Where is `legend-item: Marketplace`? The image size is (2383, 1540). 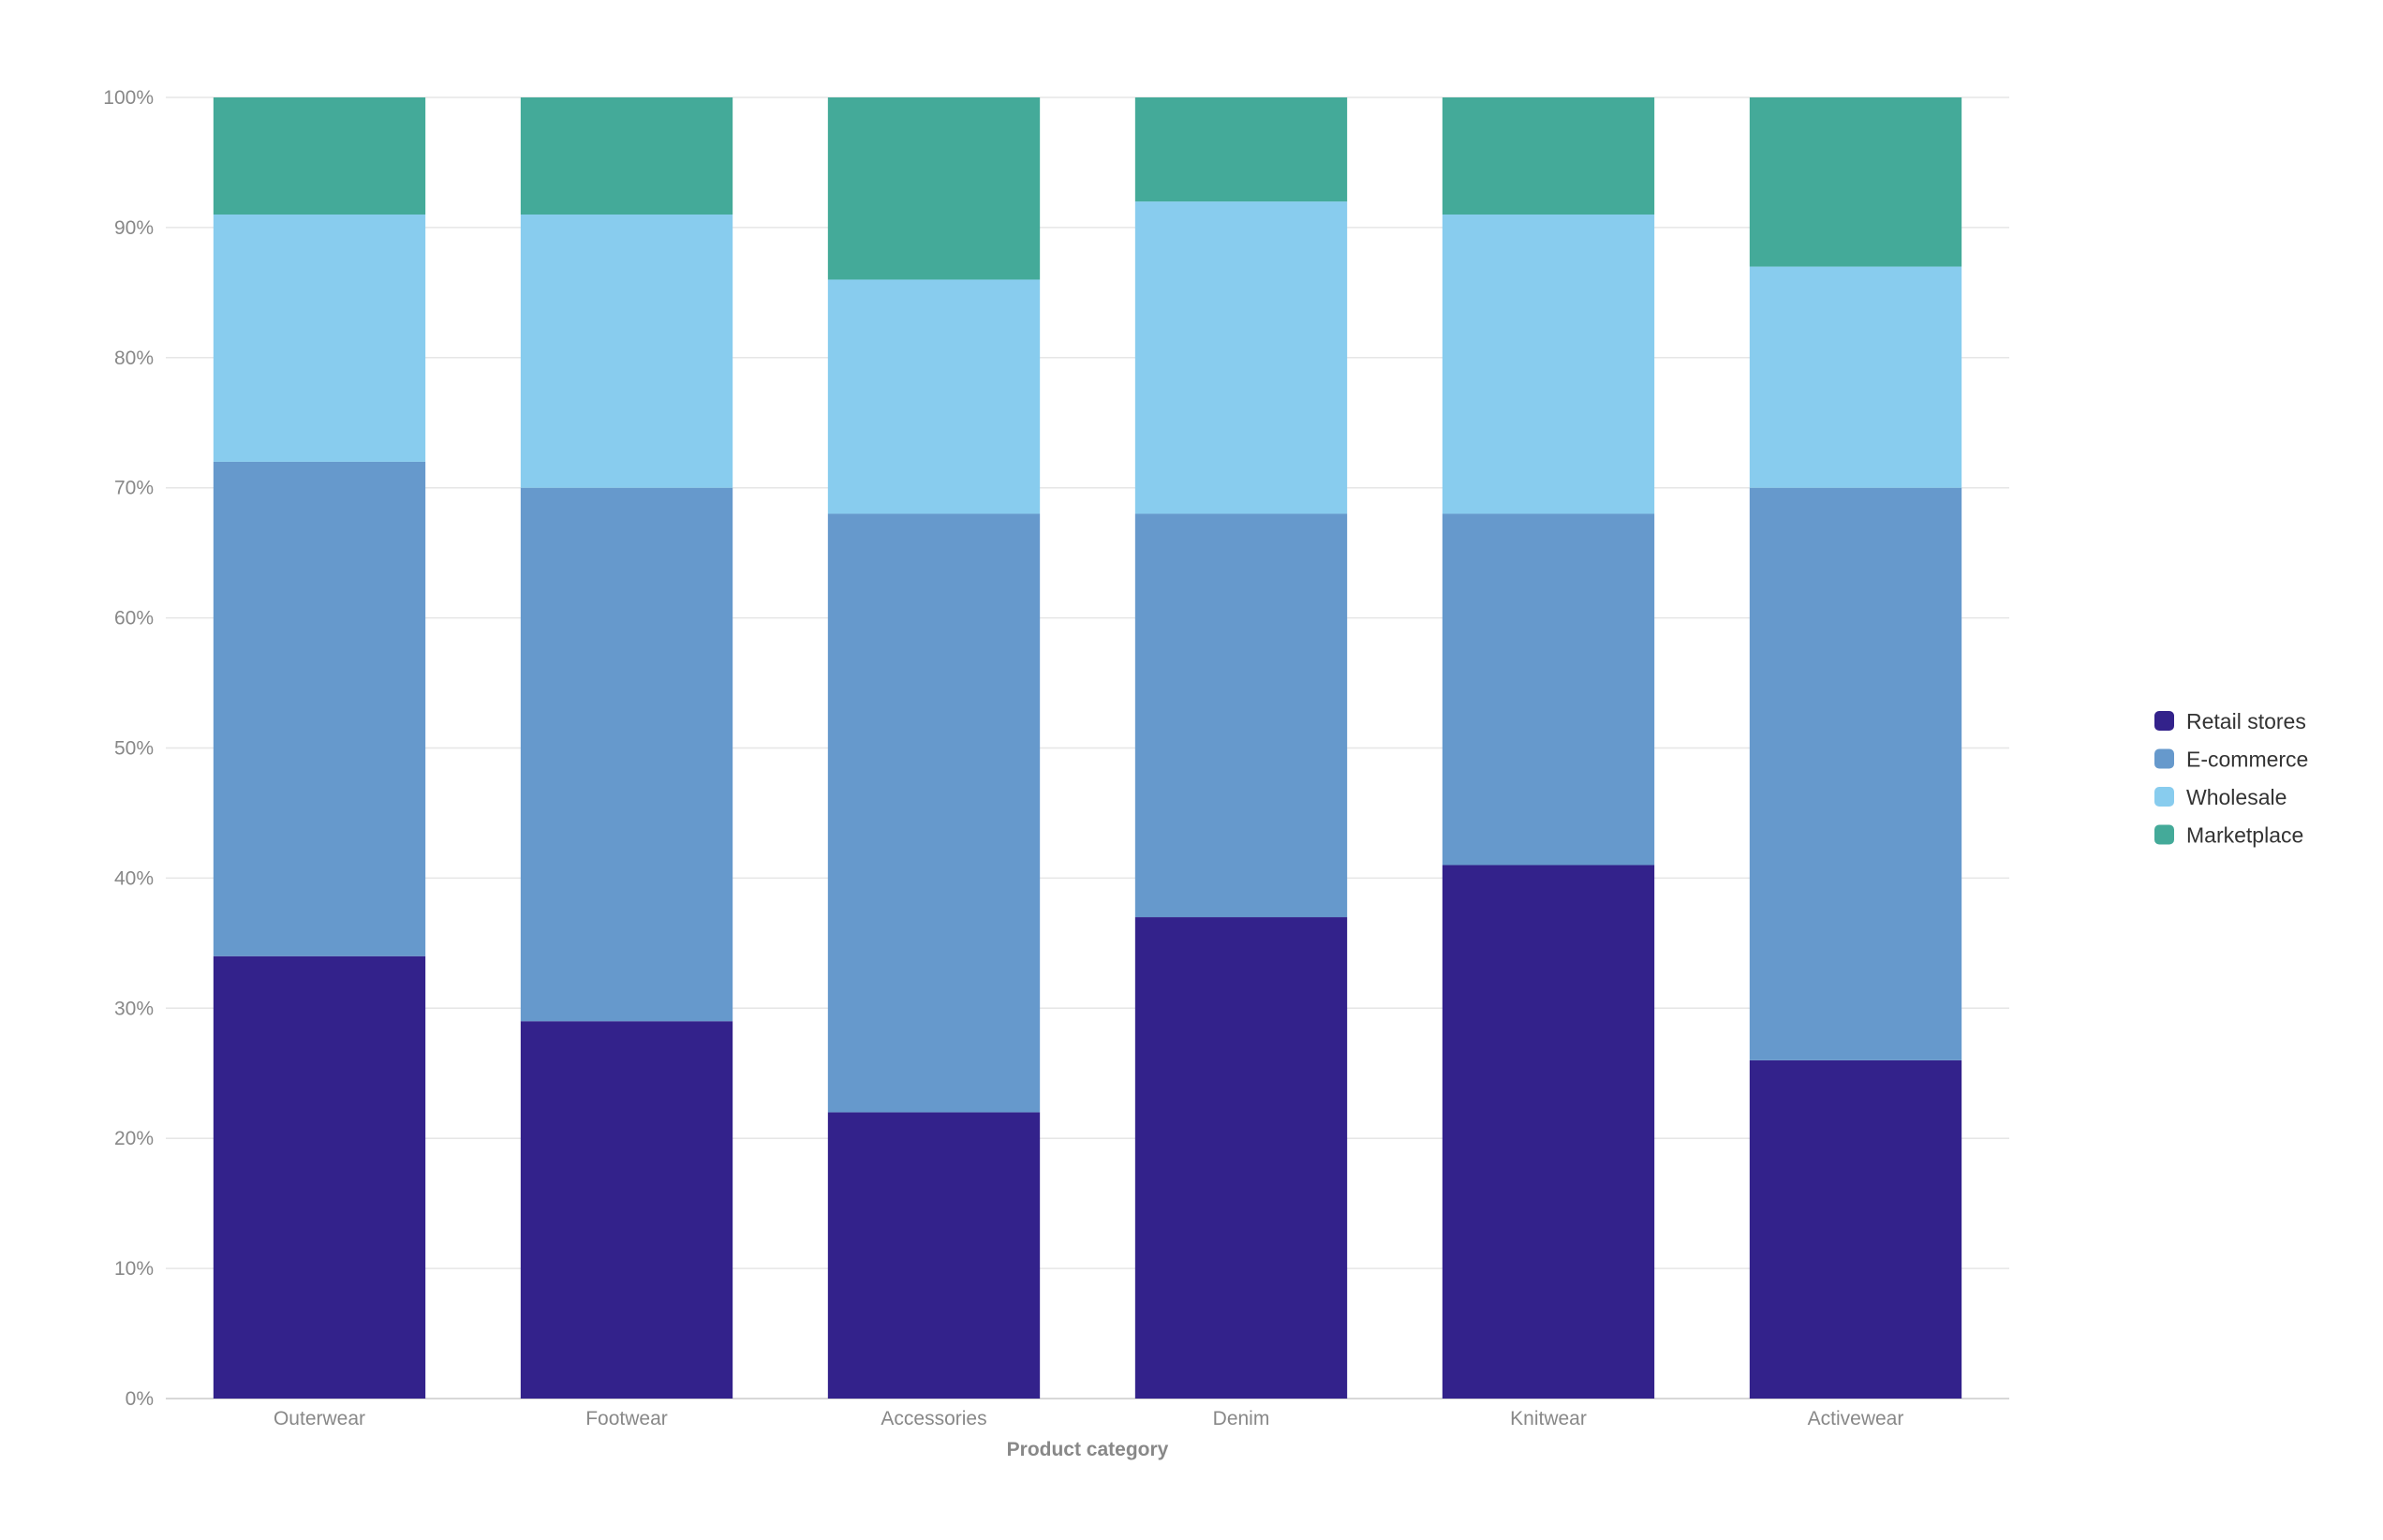 legend-item: Marketplace is located at coordinates (2228, 835).